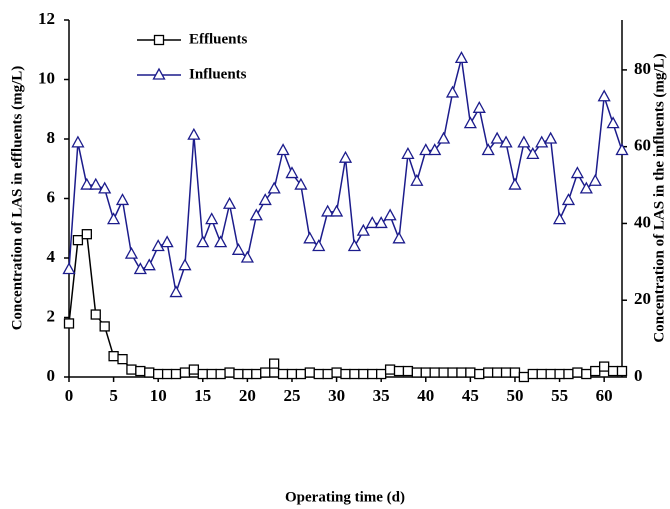 This screenshot has width=670, height=509. Describe the element at coordinates (604, 395) in the screenshot. I see `x-tick-label: 60` at that location.